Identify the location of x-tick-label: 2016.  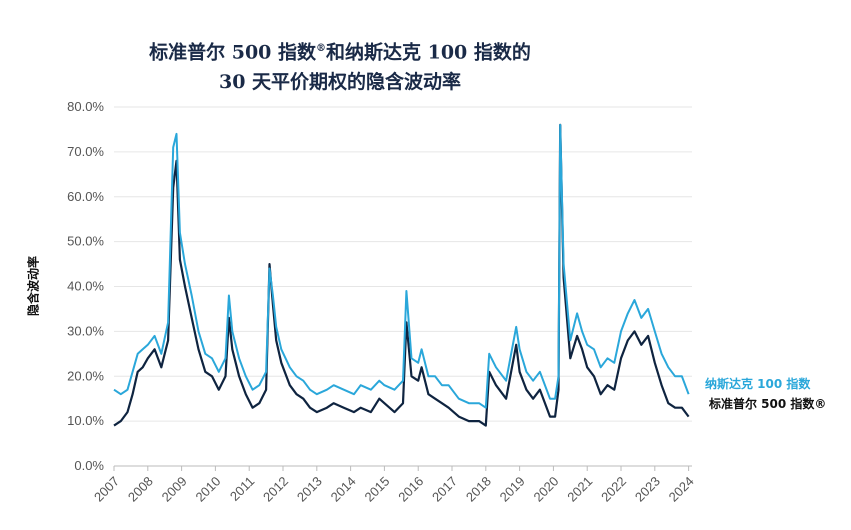
(410, 489).